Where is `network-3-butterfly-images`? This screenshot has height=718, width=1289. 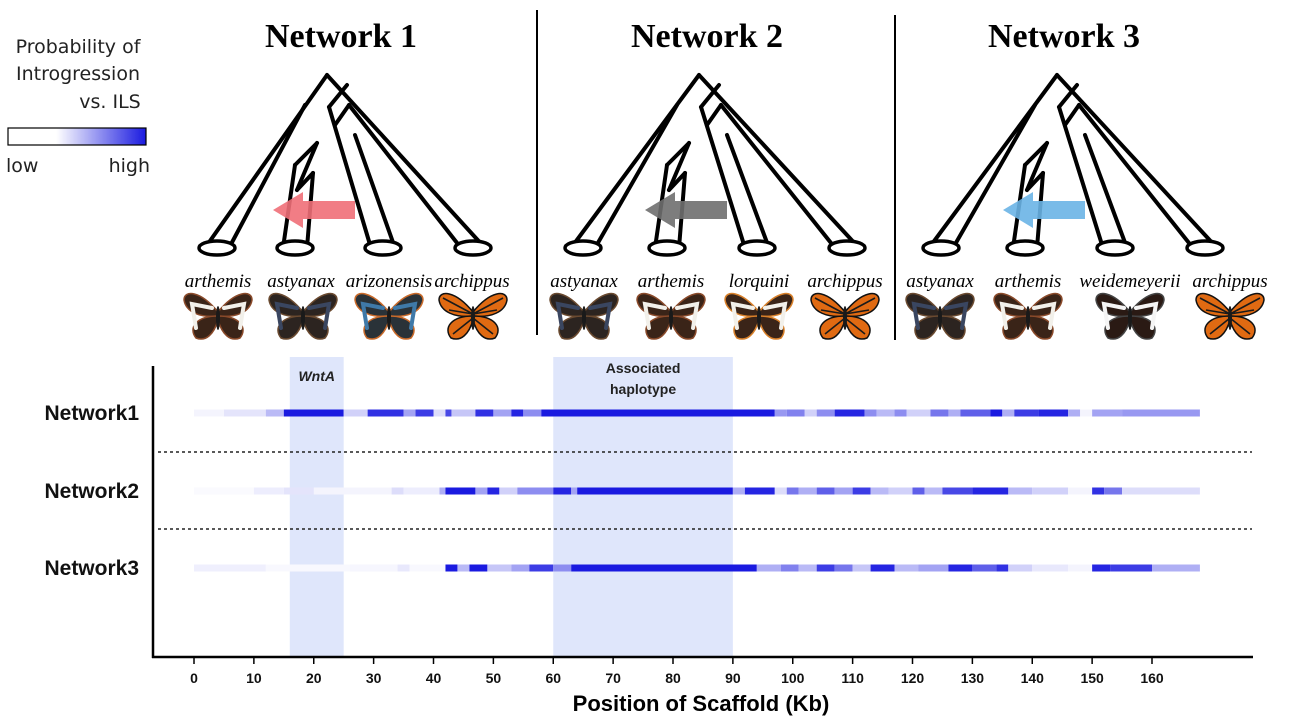
network-3-butterfly-images is located at coordinates (1085, 316).